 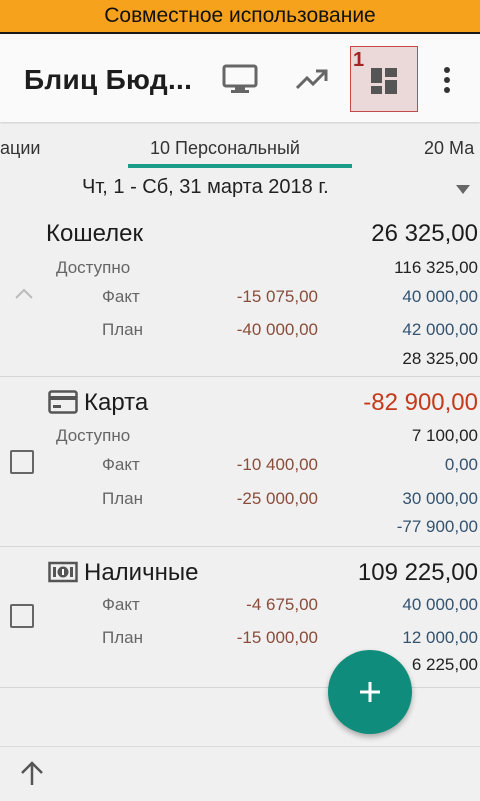 What do you see at coordinates (417, 572) in the screenshot?
I see `account-total: 109 225,00` at bounding box center [417, 572].